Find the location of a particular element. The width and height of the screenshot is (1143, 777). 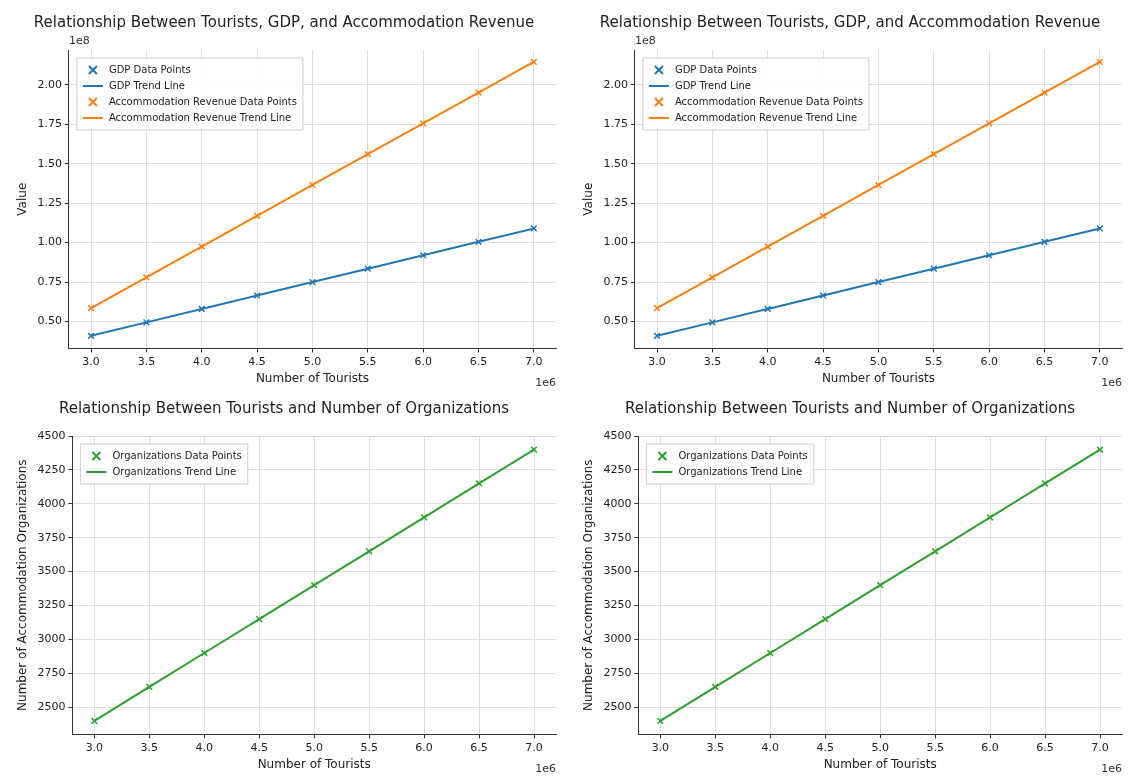

y-tick-label: 1.50 is located at coordinates (615, 163).